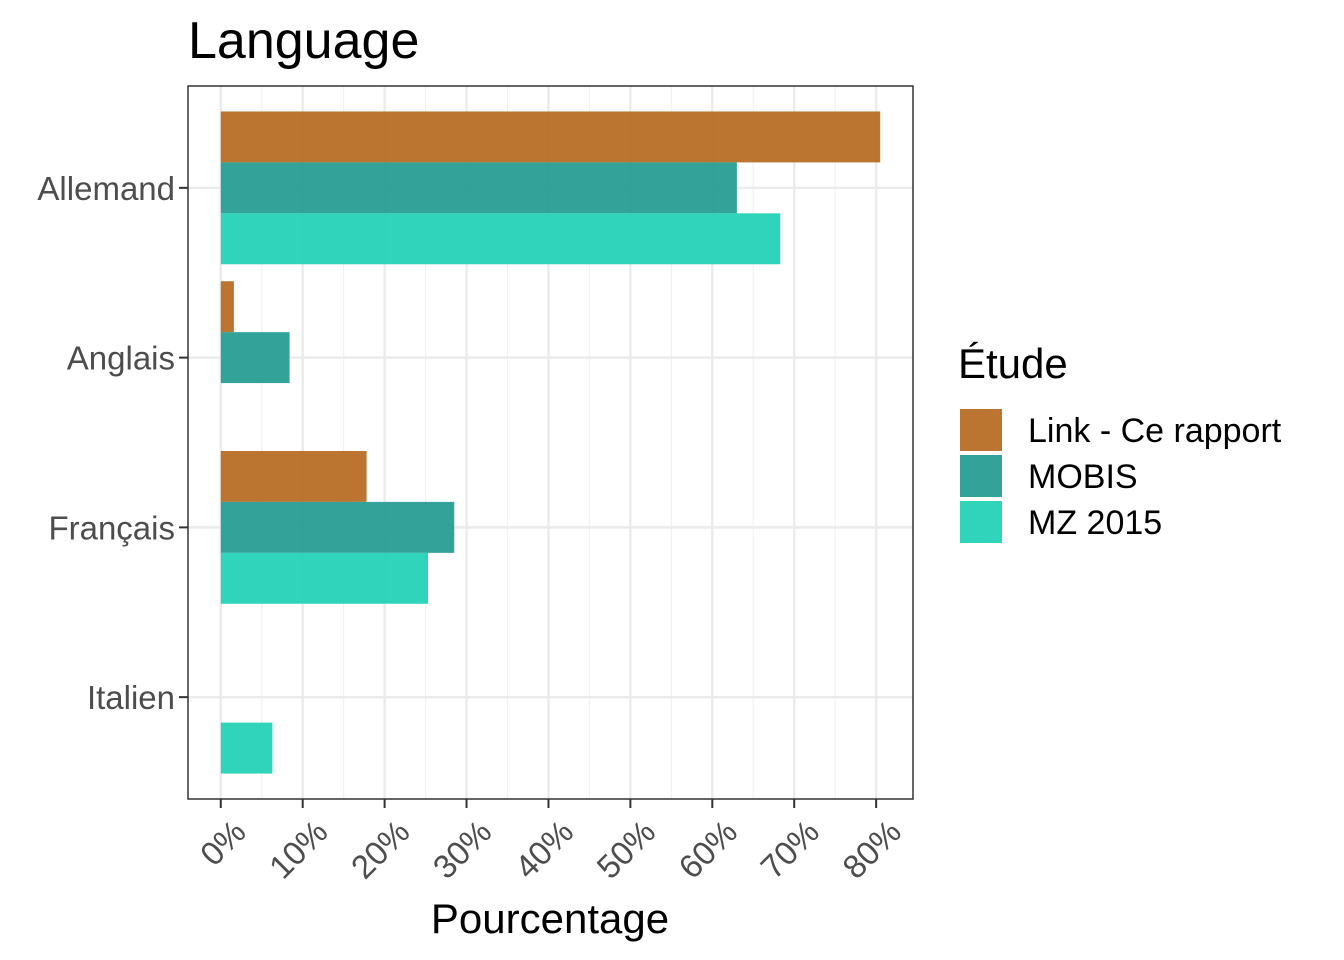 This screenshot has height=960, width=1344. Describe the element at coordinates (111, 527) in the screenshot. I see `y-tick-label: Français` at that location.